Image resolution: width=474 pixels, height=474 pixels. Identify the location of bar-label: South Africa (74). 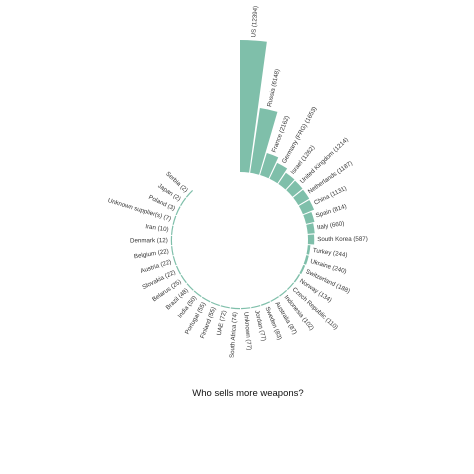
(234, 335).